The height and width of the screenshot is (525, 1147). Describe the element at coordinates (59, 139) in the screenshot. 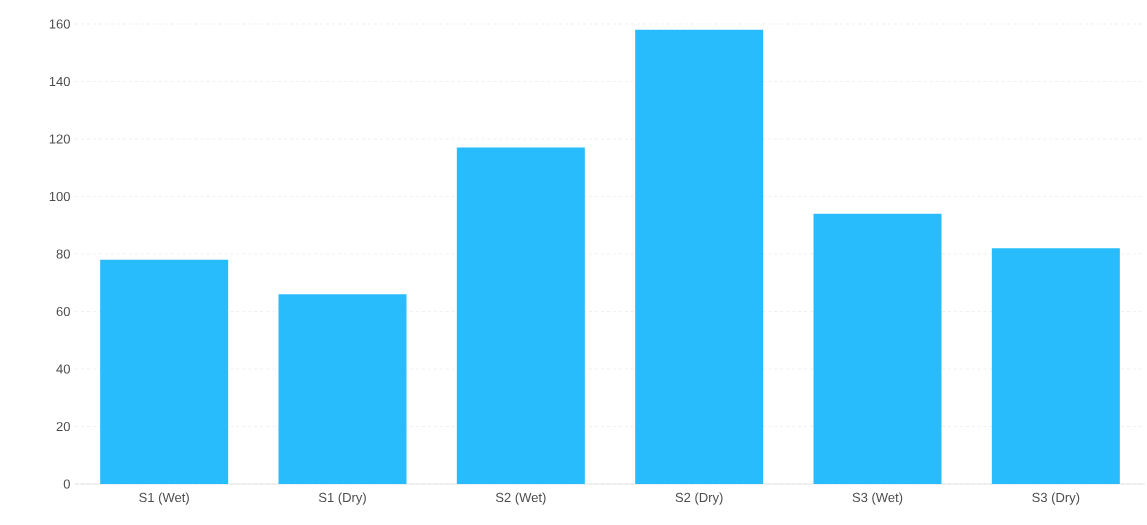

I see `y-tick-label: 120` at that location.